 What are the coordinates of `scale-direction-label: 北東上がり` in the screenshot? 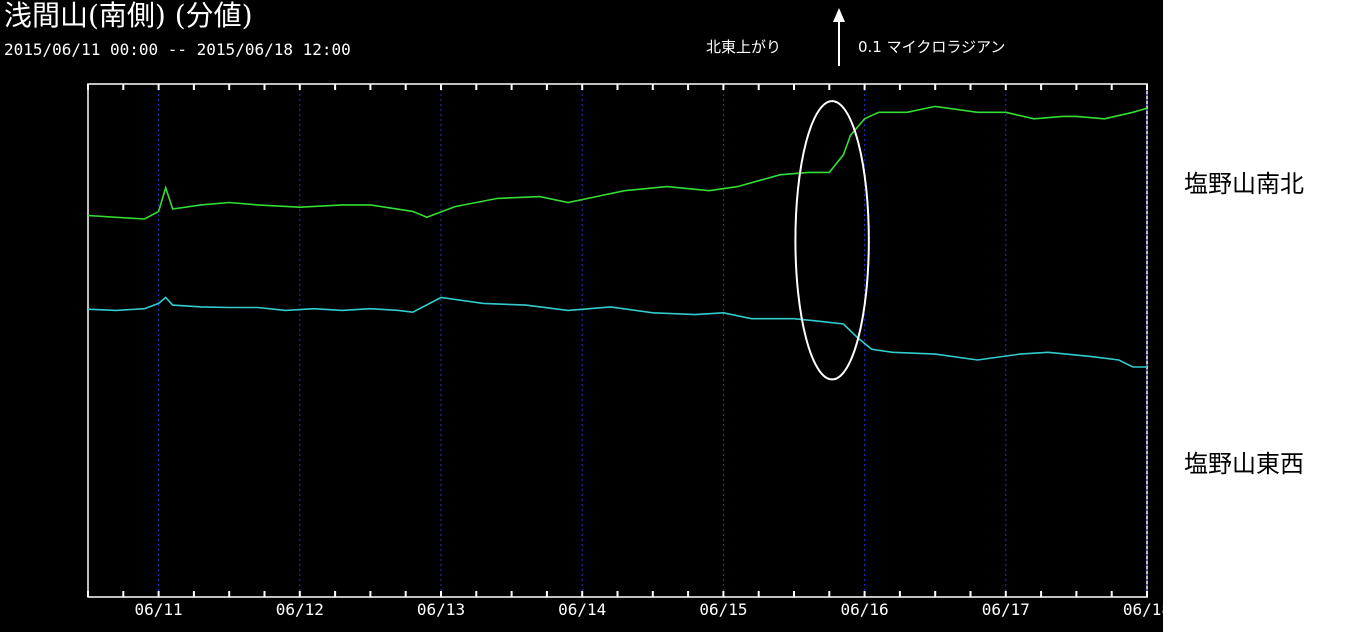 It's located at (744, 47).